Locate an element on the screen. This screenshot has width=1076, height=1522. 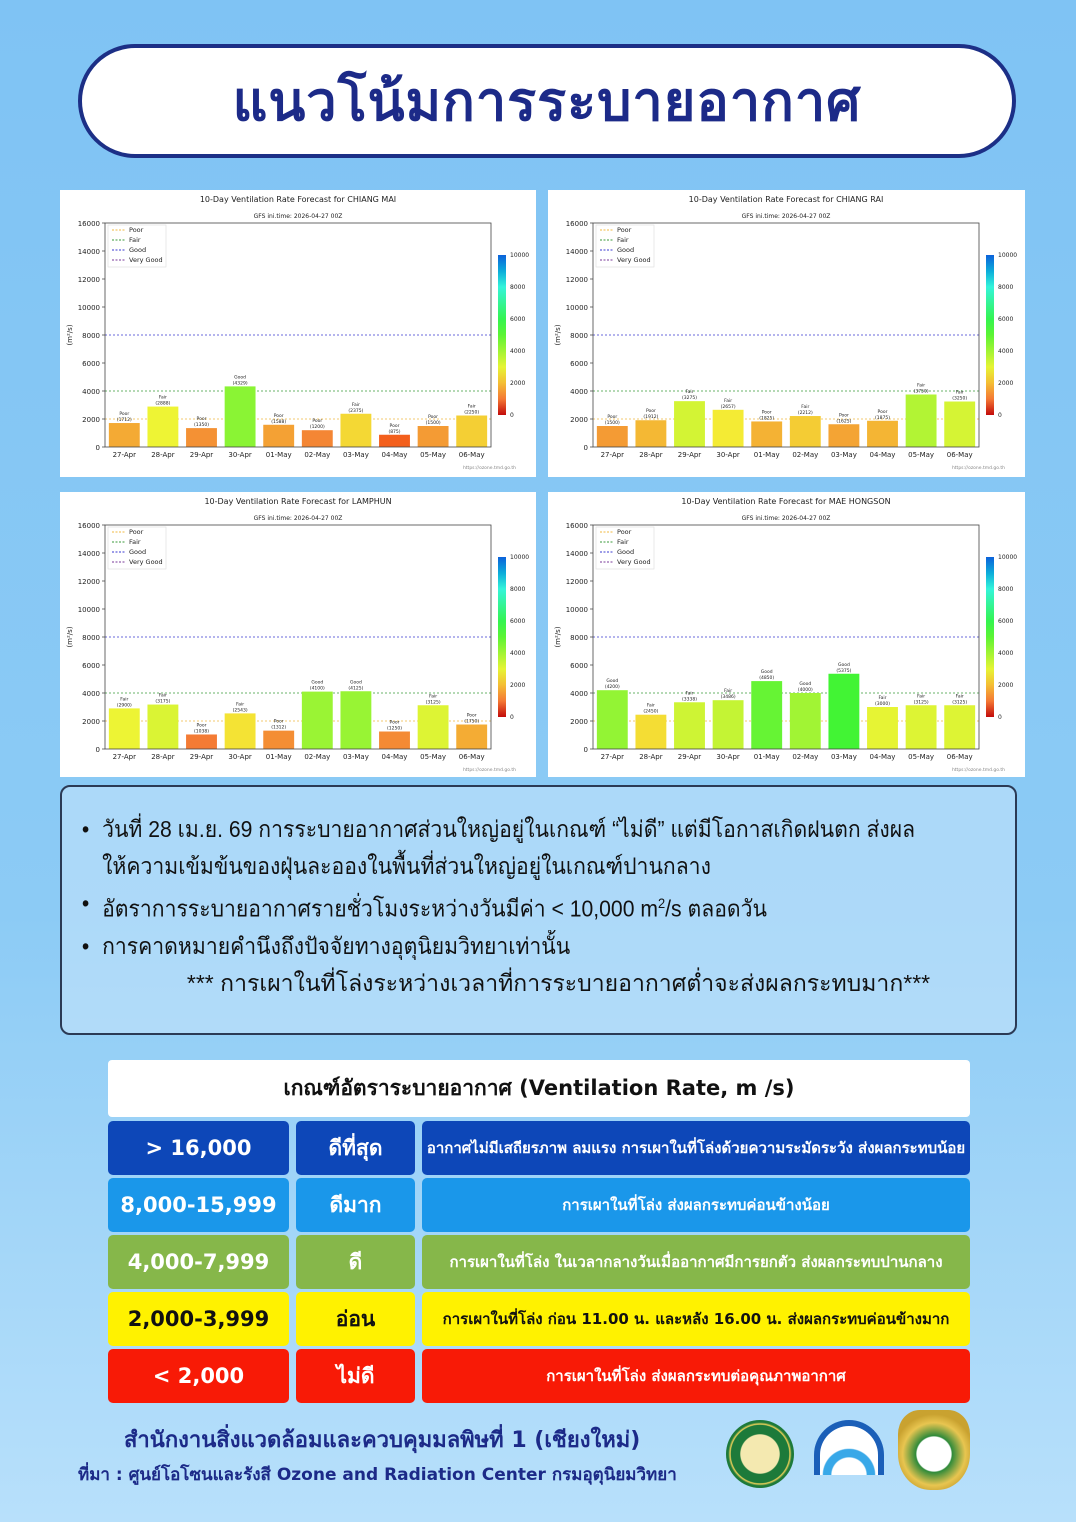
y-tick-label: 2000 is located at coordinates (579, 722).